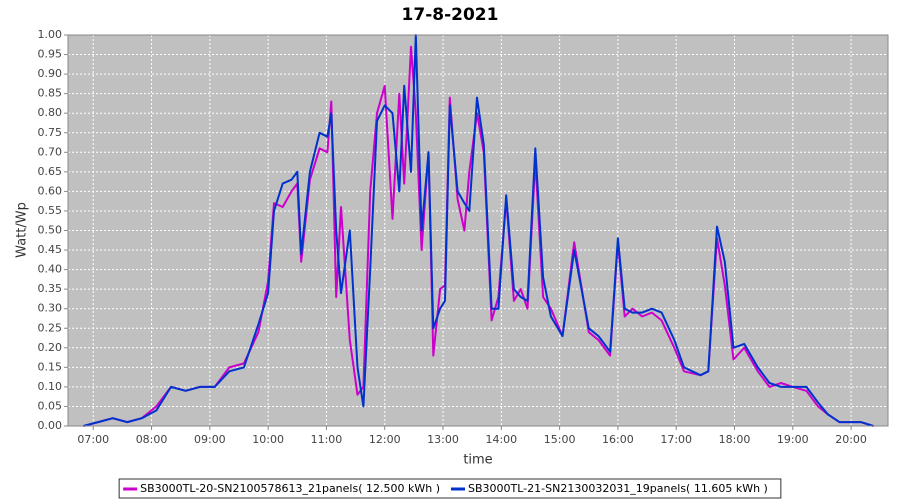 This screenshot has height=500, width=900. I want to click on y-tick-label: 1.00, so click(50, 34).